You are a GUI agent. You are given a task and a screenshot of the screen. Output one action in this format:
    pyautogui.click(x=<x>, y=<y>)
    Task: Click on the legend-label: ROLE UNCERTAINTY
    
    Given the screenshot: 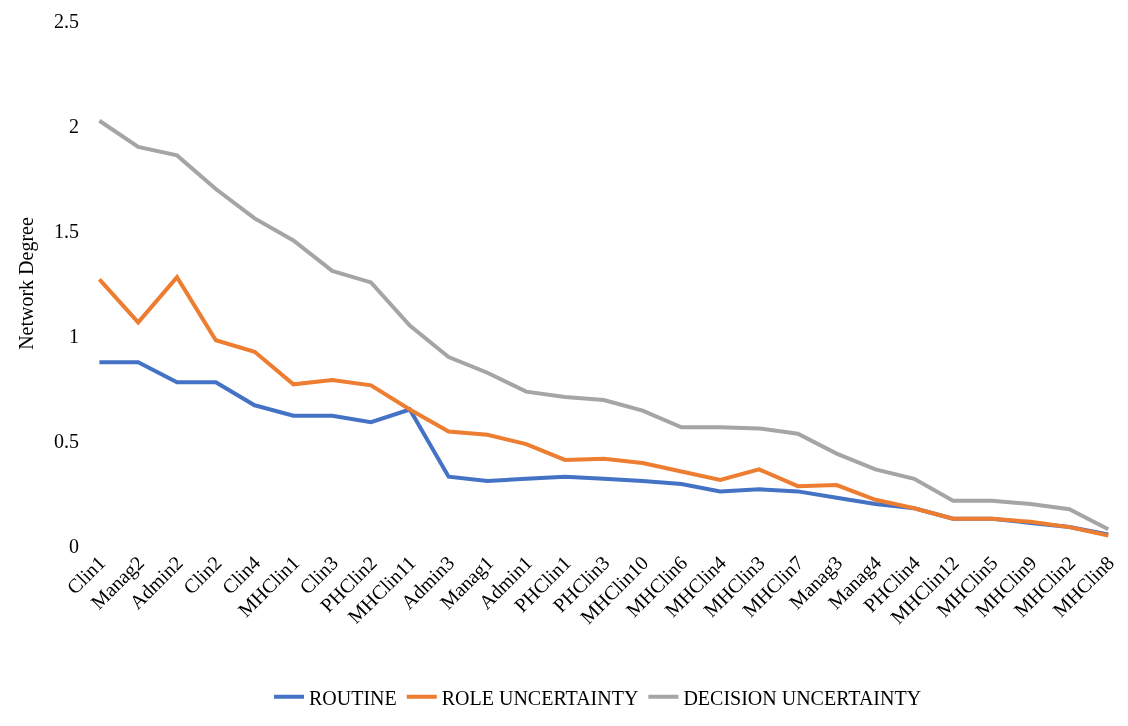 What is the action you would take?
    pyautogui.click(x=540, y=697)
    